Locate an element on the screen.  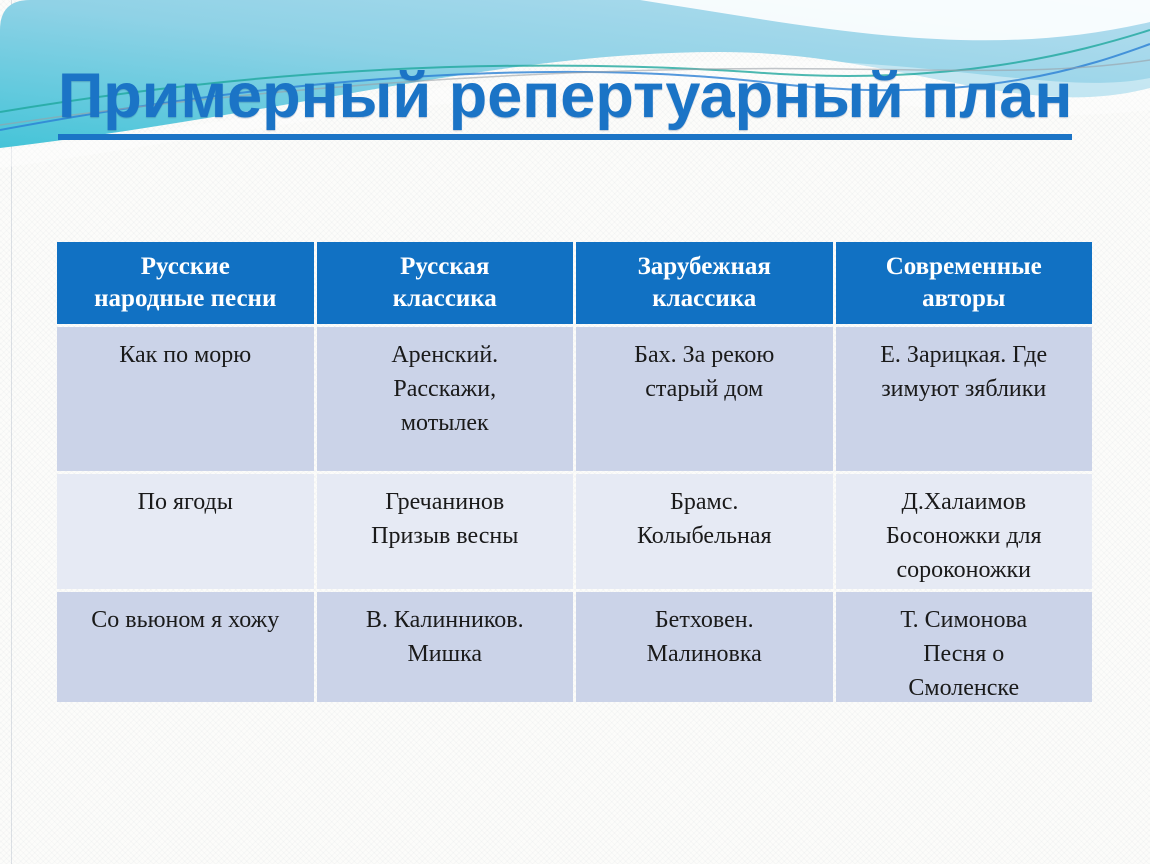
col-header-foreign-classics: Зарубежная классика is located at coordinates (704, 283).